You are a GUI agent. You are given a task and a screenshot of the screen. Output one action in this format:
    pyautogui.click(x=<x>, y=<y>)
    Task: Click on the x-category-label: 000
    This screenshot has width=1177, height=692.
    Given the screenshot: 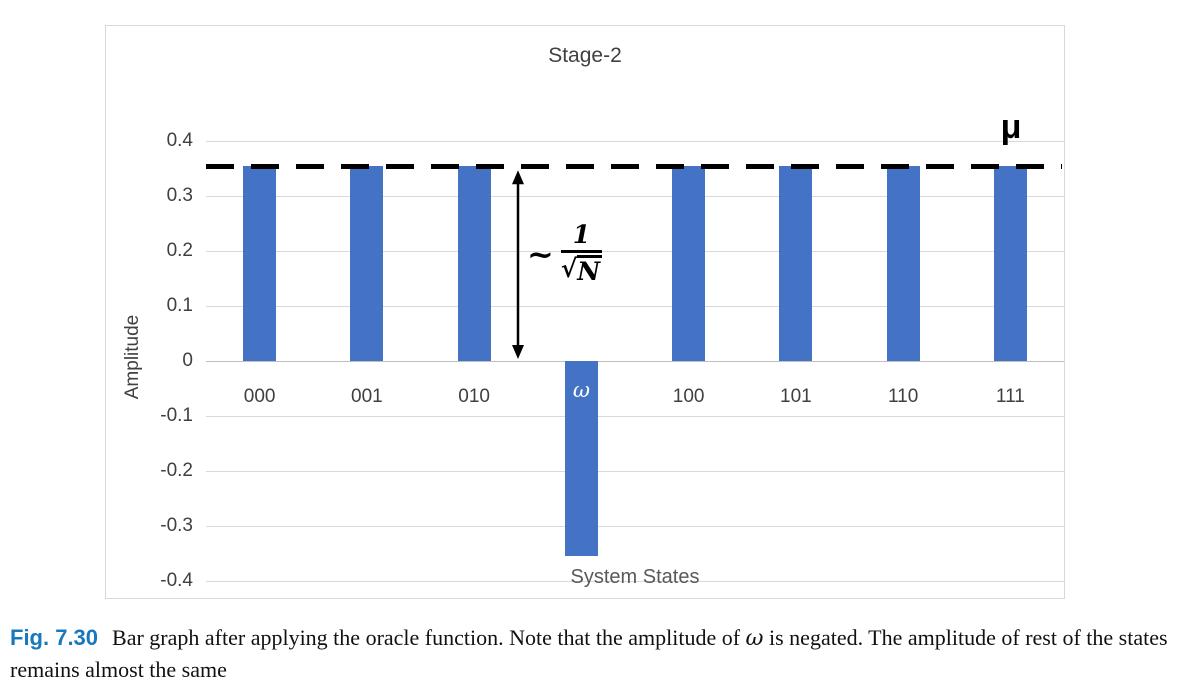 What is the action you would take?
    pyautogui.click(x=259, y=396)
    